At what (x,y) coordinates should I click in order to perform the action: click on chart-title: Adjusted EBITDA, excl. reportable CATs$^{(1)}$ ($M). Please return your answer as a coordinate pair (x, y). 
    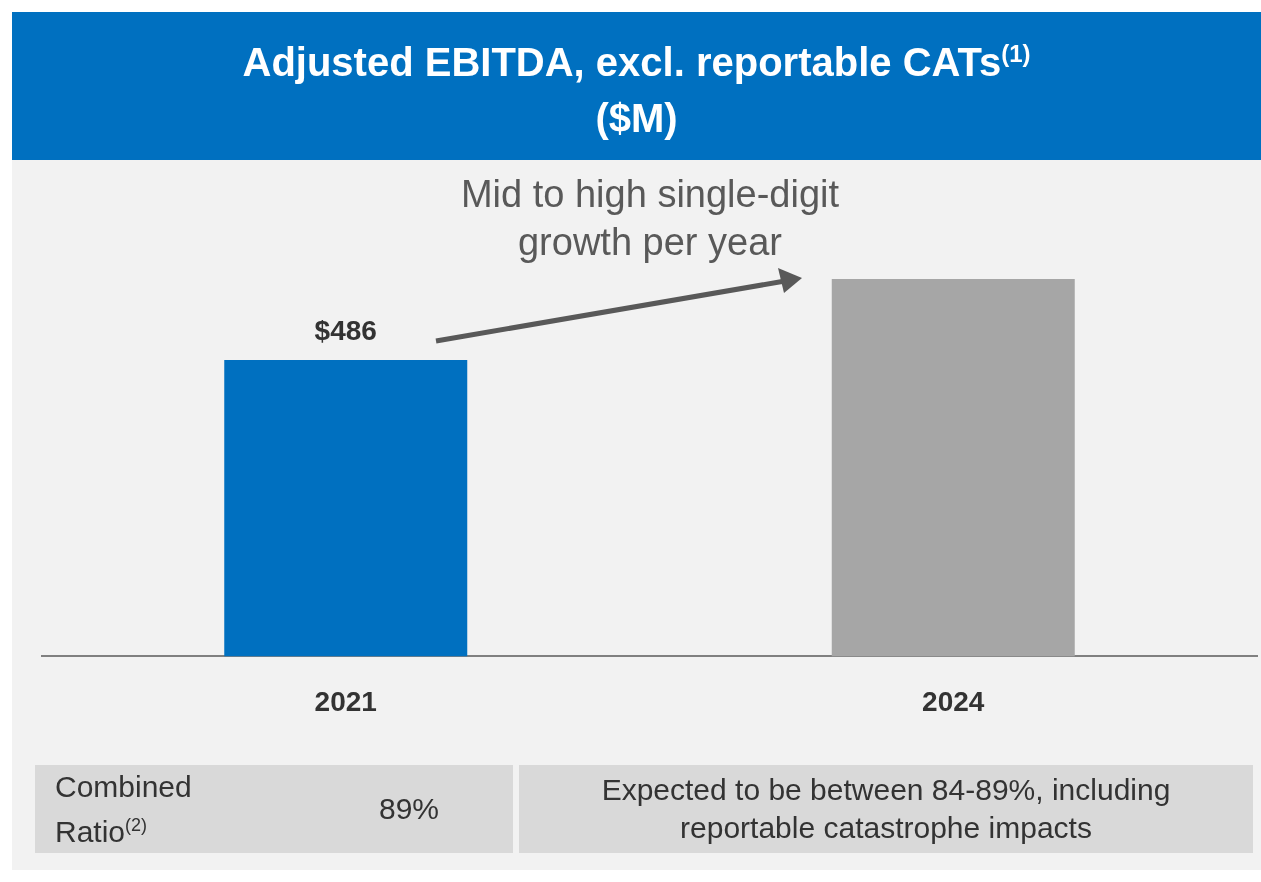
    Looking at the image, I should click on (636, 90).